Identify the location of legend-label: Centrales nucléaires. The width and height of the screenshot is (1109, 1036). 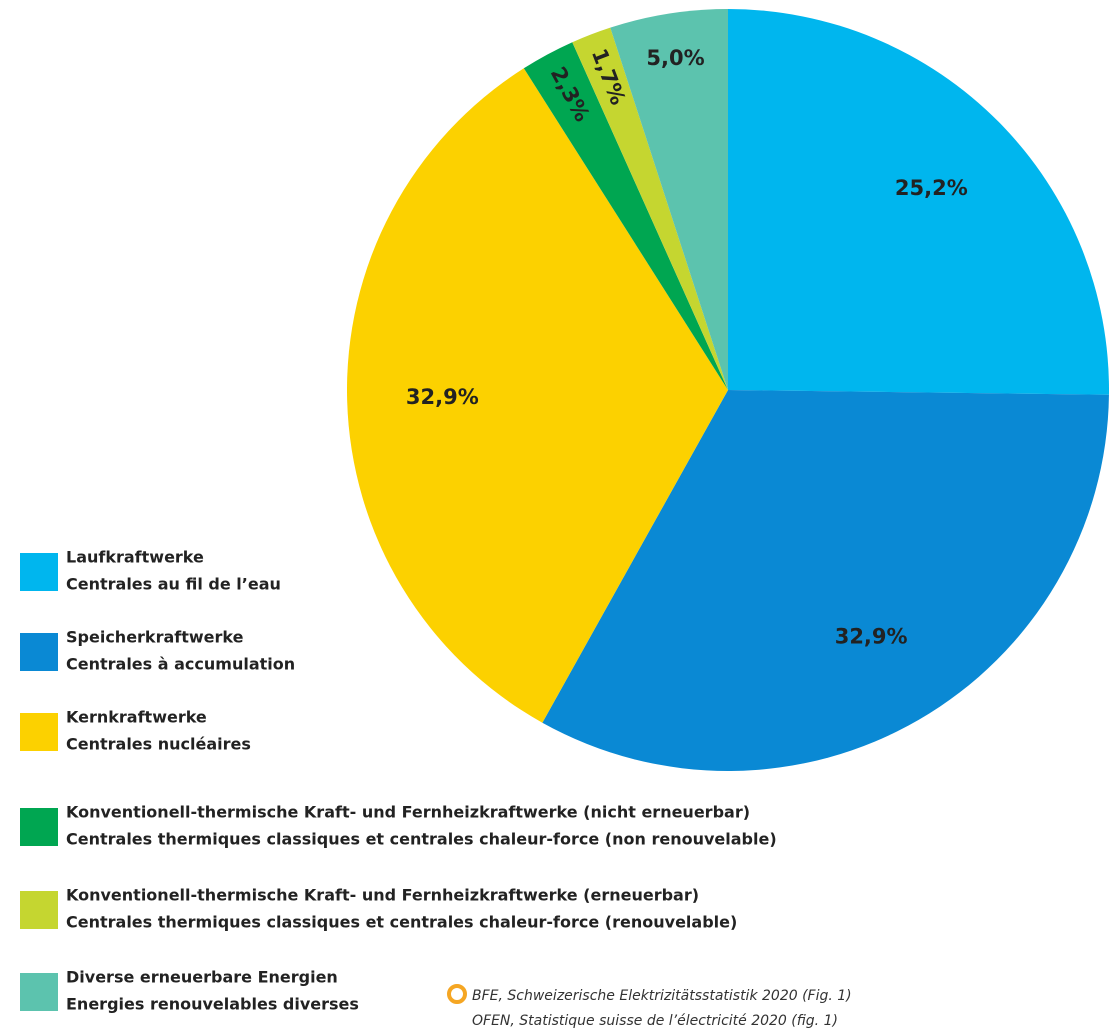
(158, 744).